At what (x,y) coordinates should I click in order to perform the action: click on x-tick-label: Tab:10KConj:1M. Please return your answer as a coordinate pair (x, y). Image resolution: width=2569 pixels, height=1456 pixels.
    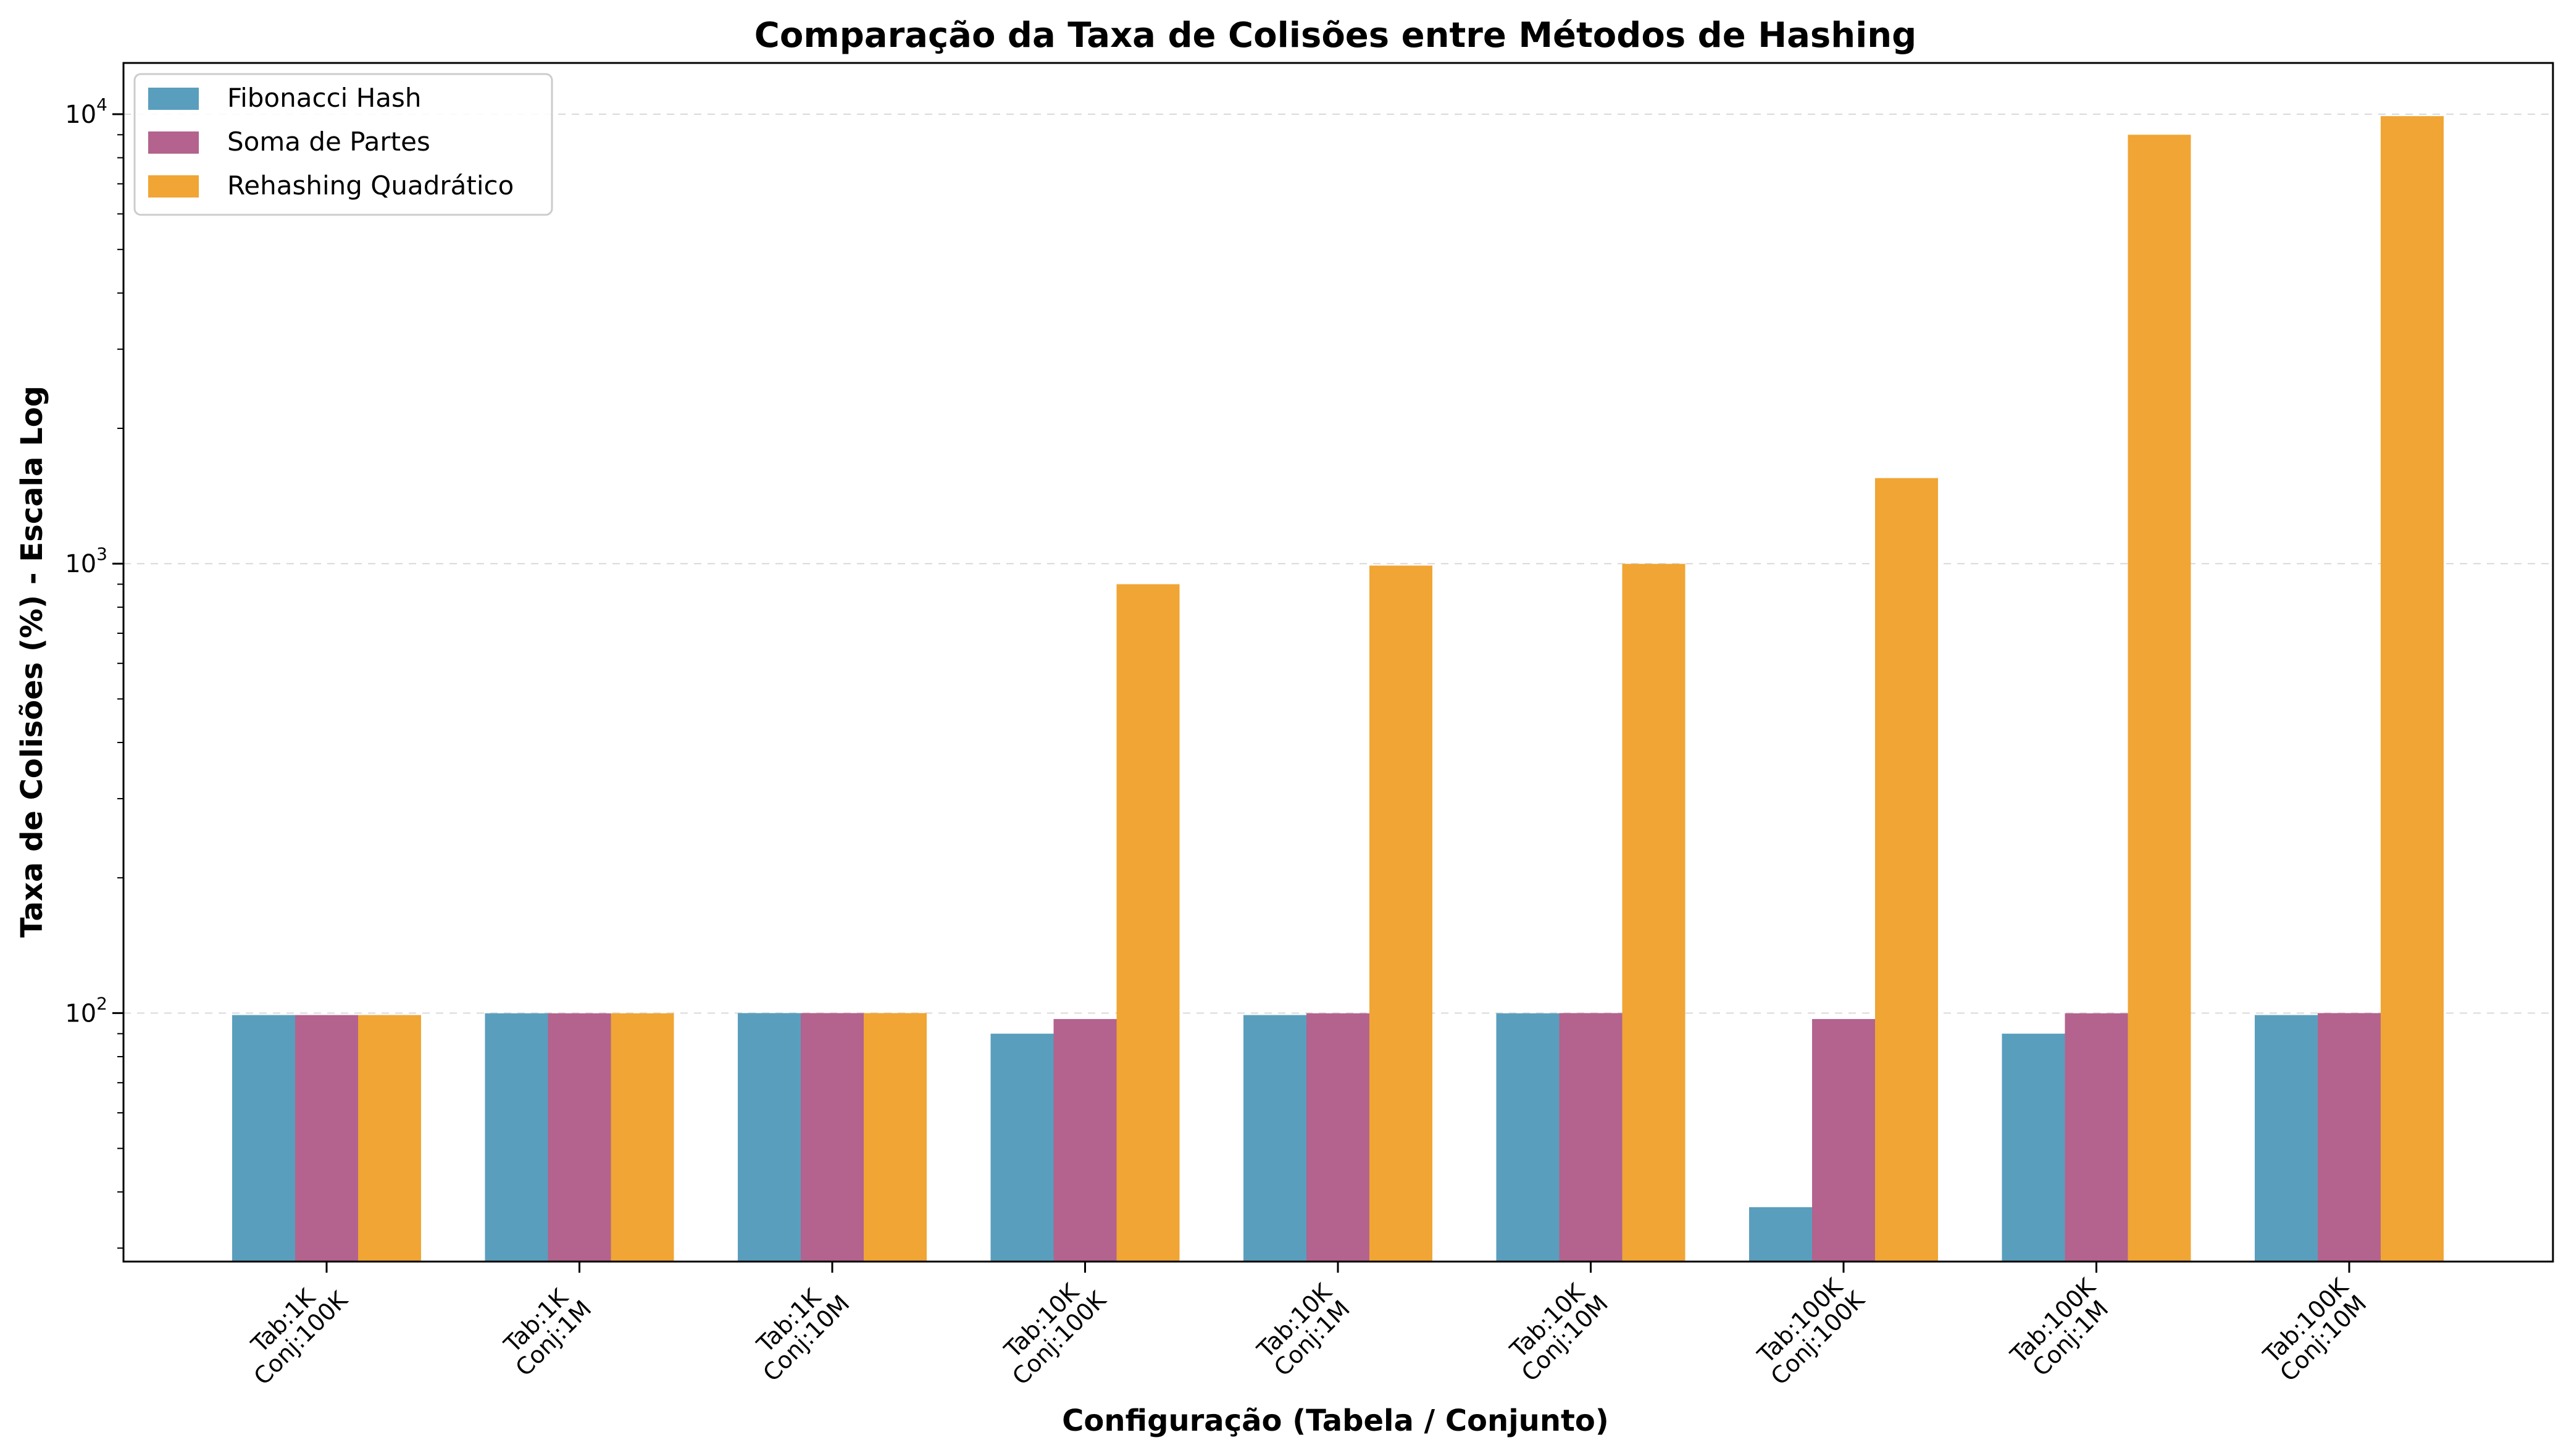
    Looking at the image, I should click on (1303, 1330).